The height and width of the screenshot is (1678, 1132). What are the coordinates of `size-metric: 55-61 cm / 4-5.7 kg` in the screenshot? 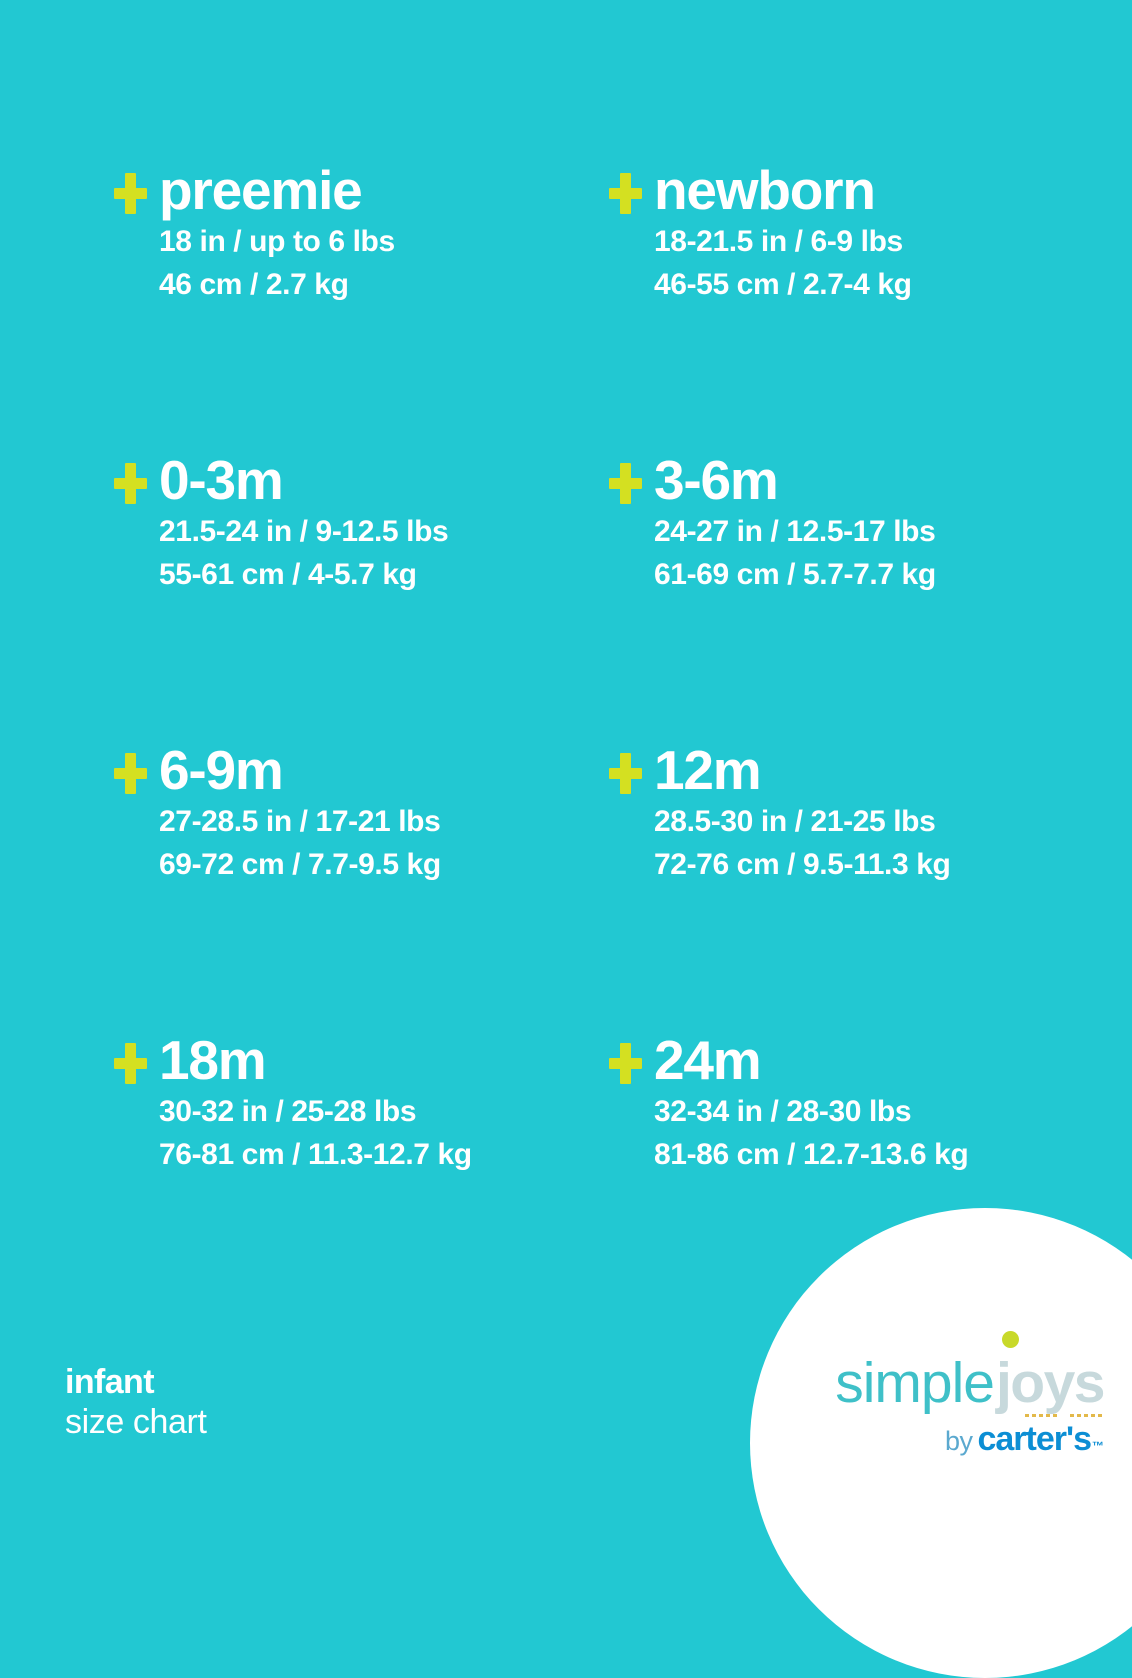 It's located at (288, 574).